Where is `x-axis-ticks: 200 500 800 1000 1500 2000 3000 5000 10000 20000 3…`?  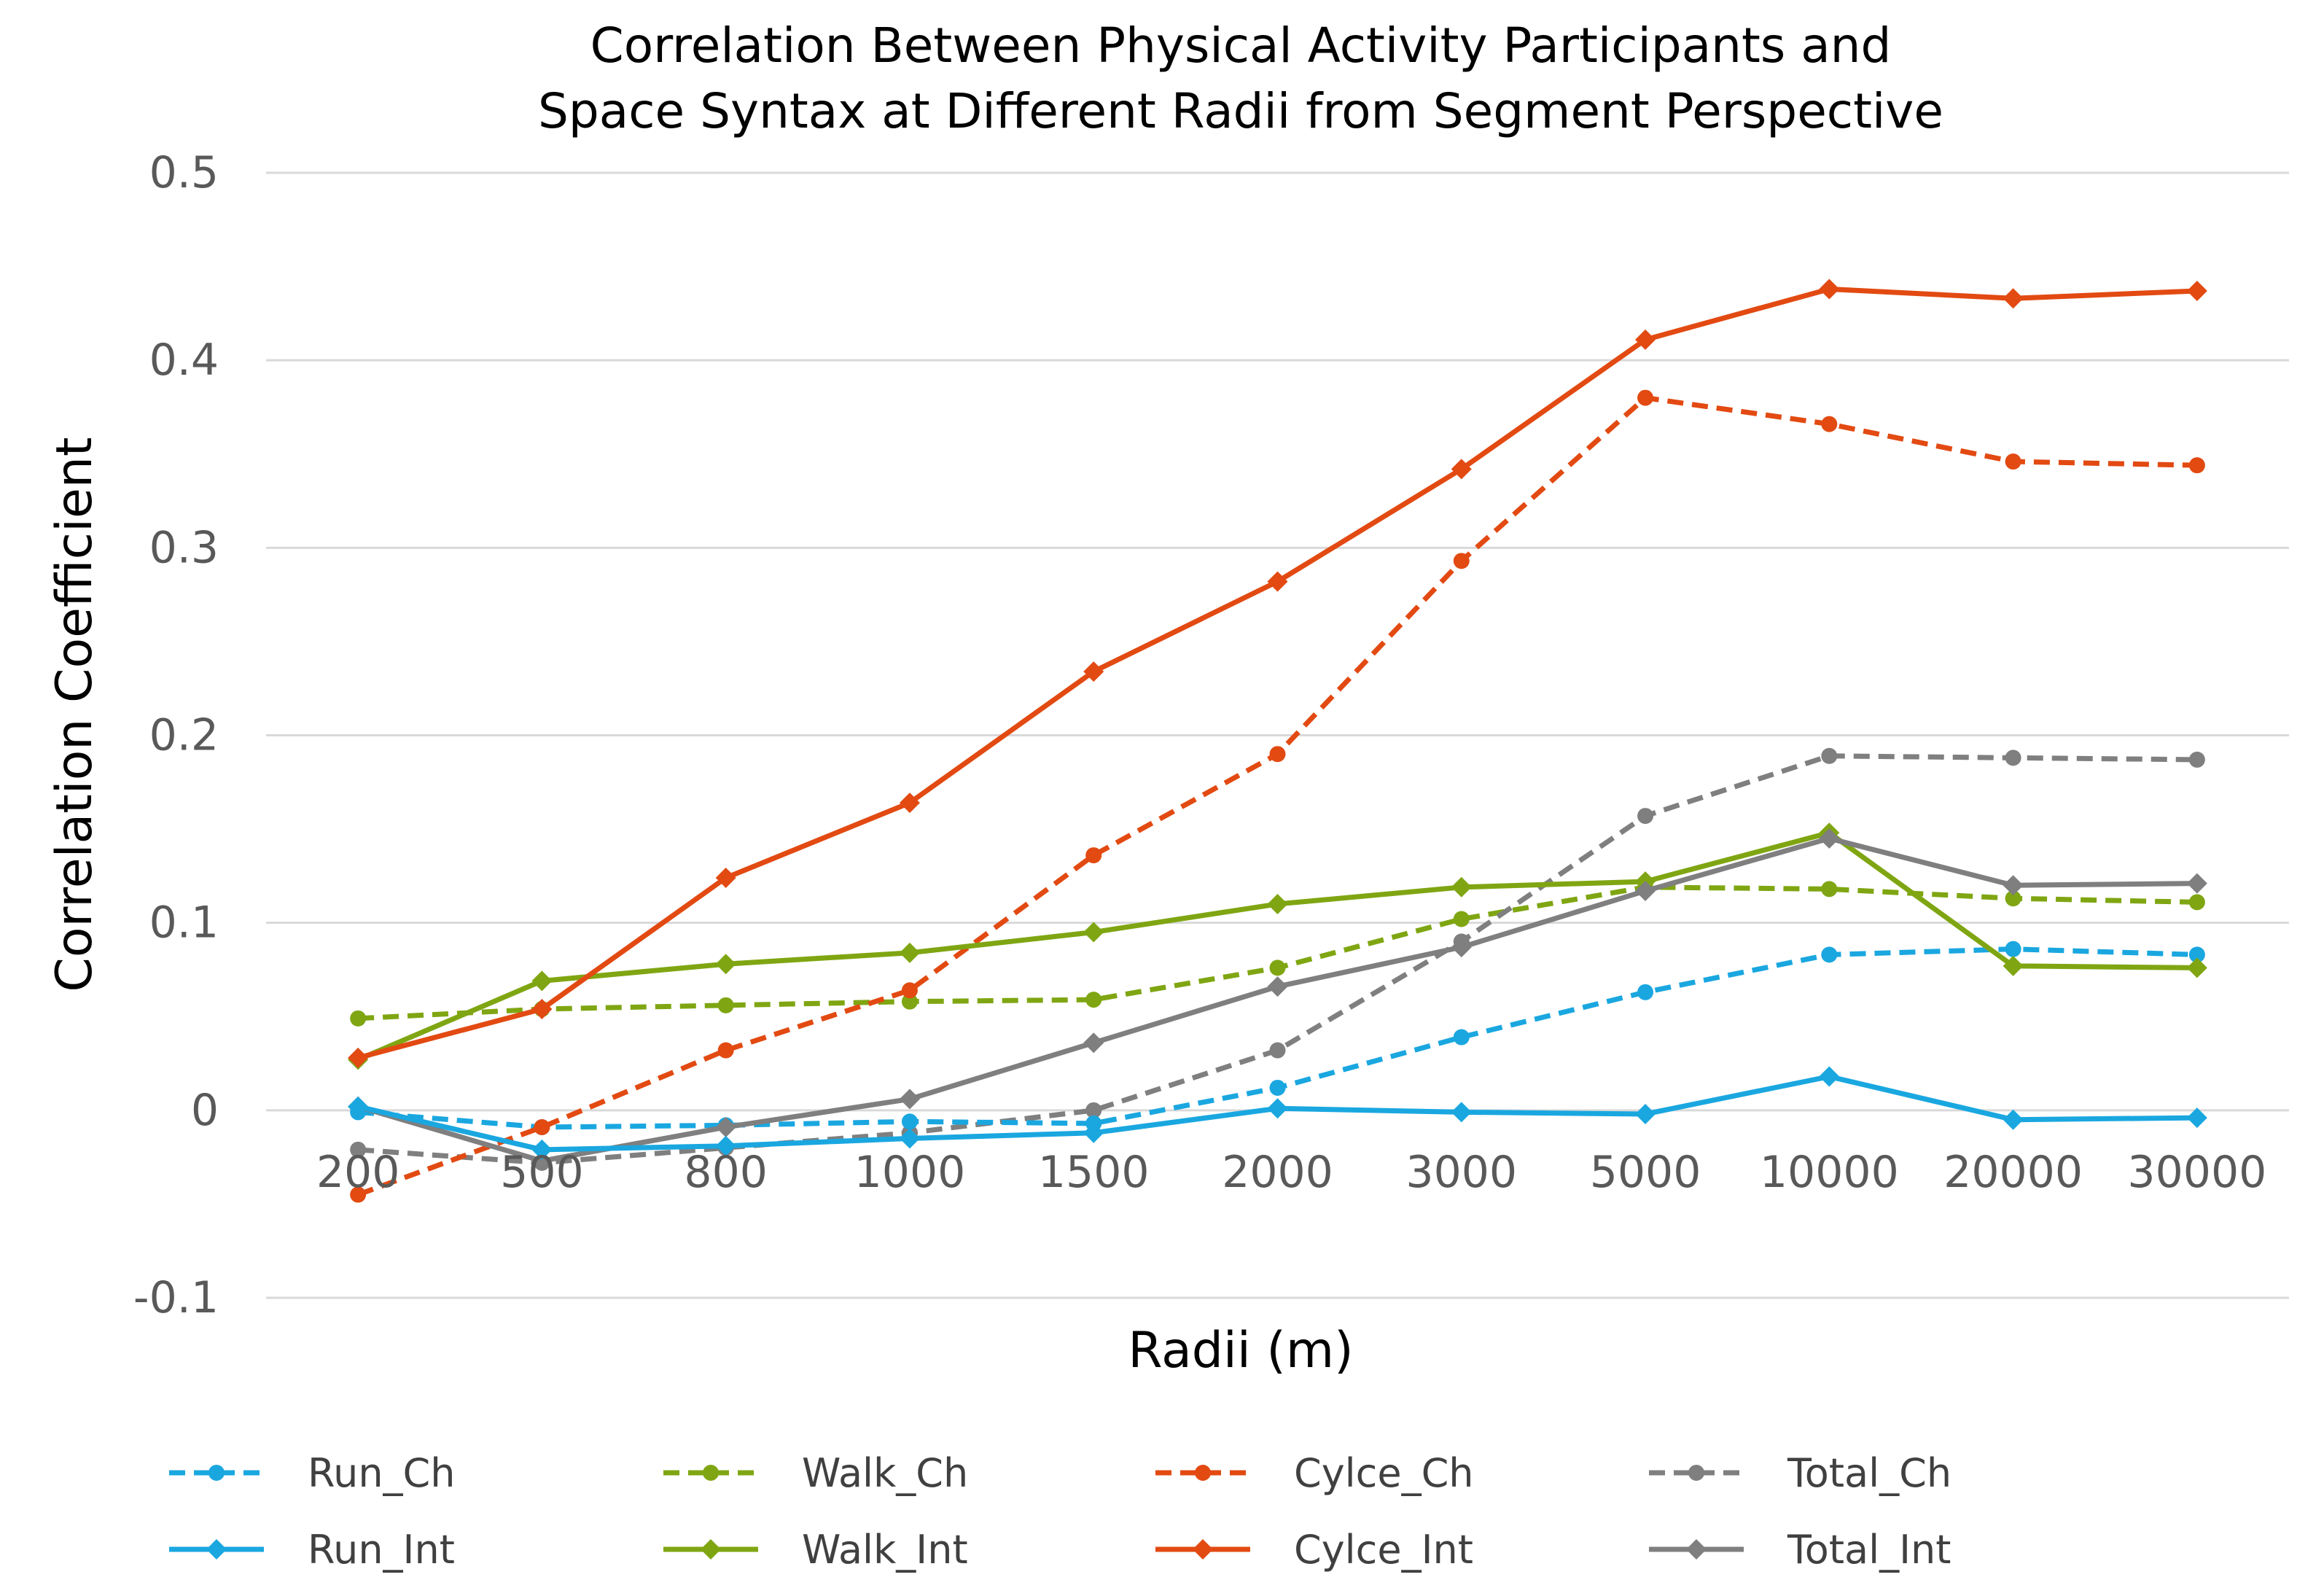
x-axis-ticks: 200 500 800 1000 1500 2000 3000 5000 10000 20000 3… is located at coordinates (1291, 1172).